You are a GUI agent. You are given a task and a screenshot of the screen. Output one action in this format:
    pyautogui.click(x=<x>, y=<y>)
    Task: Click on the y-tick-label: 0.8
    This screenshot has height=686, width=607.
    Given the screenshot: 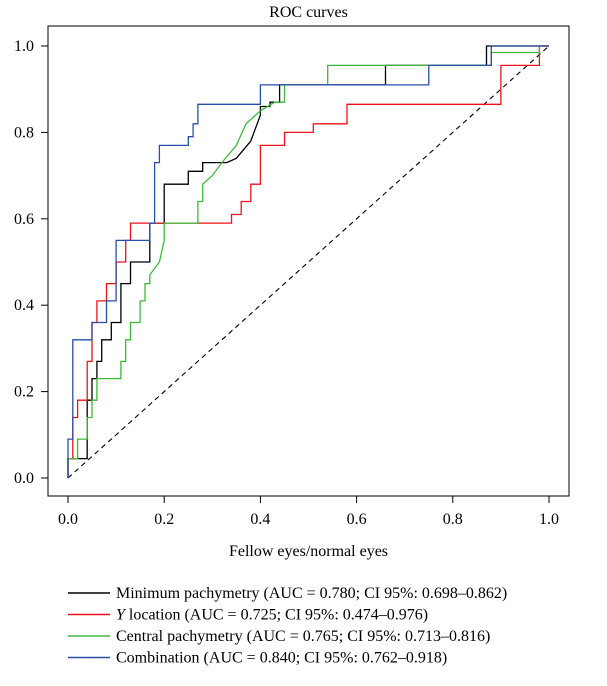 What is the action you would take?
    pyautogui.click(x=24, y=132)
    